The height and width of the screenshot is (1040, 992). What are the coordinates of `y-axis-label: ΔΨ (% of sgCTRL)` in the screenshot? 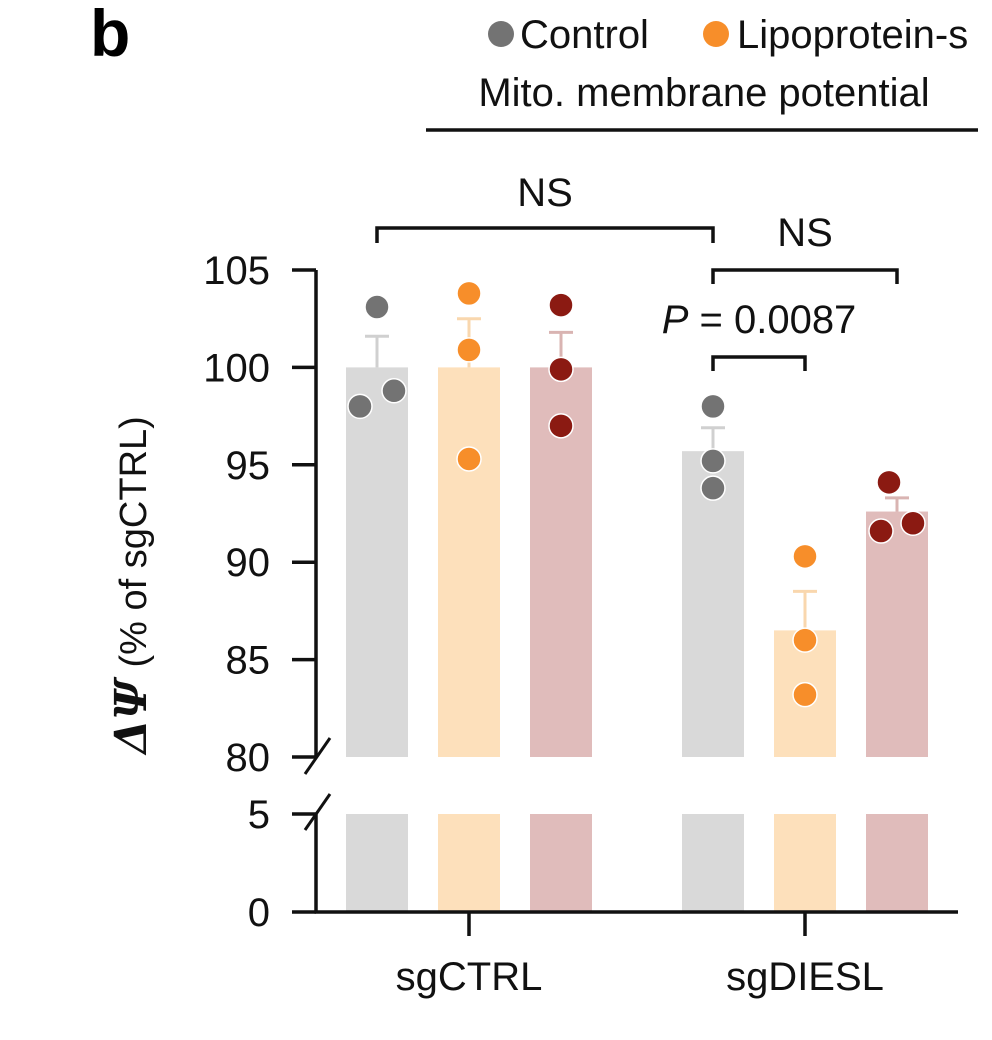 It's located at (131, 586).